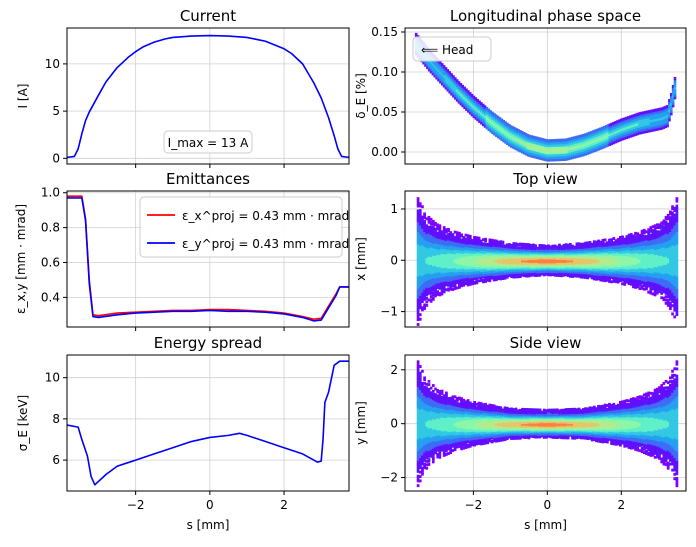 The height and width of the screenshot is (547, 696). What do you see at coordinates (56, 111) in the screenshot?
I see `y-tick-label: 5` at bounding box center [56, 111].